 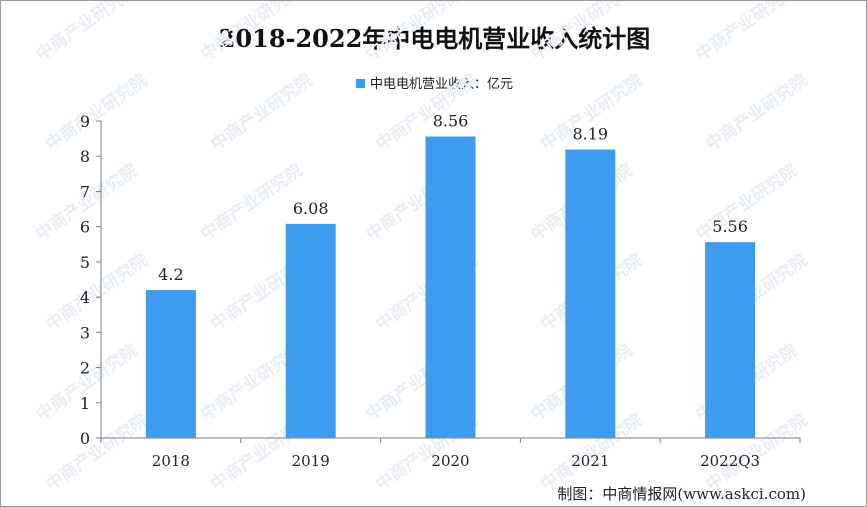 What do you see at coordinates (85, 332) in the screenshot?
I see `y-tick-label: 3` at bounding box center [85, 332].